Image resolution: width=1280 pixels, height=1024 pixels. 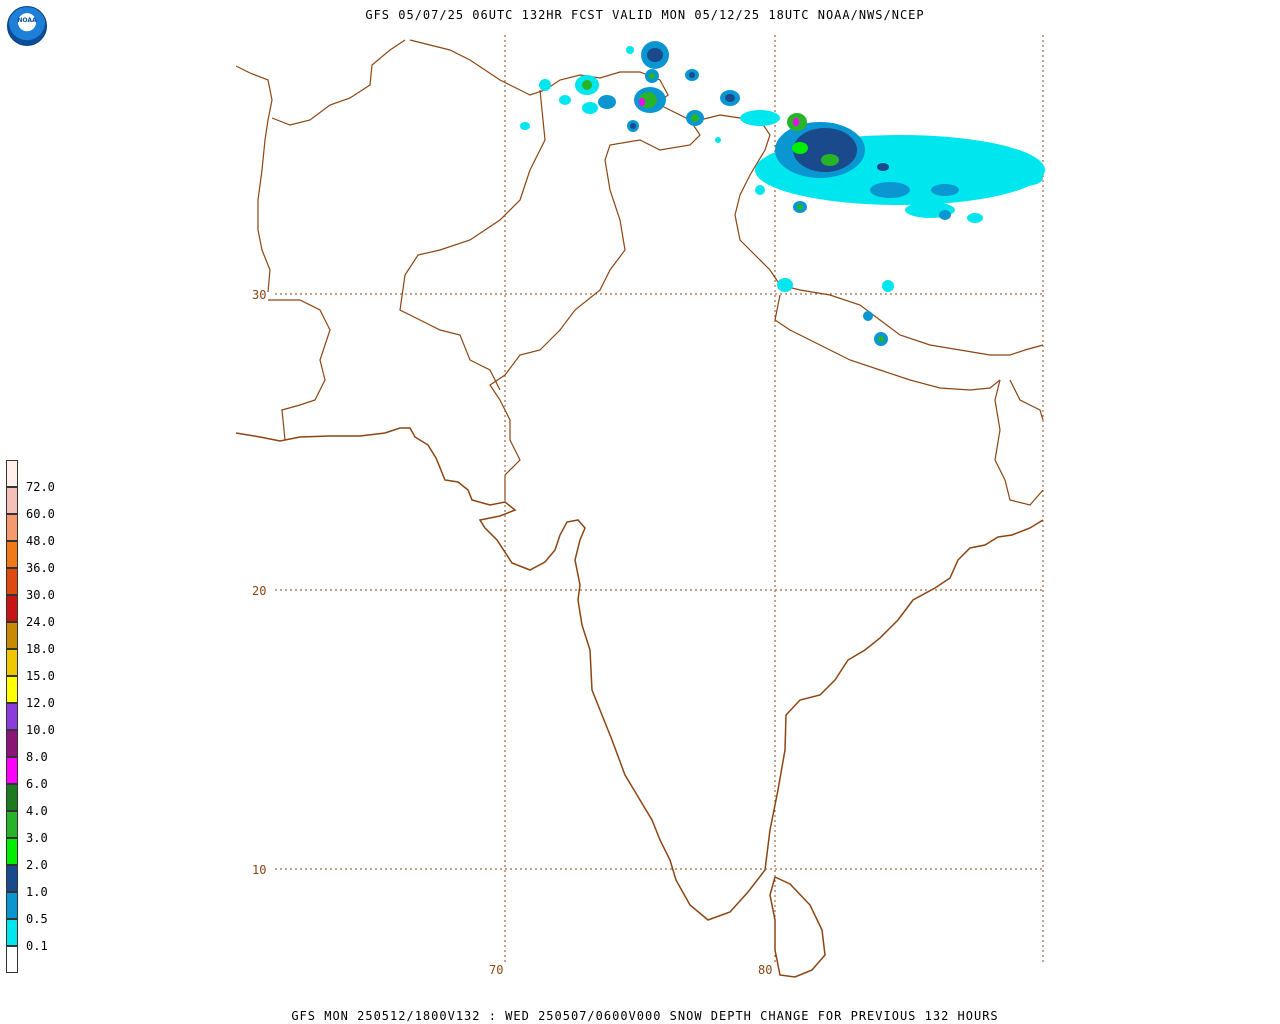 I want to click on legend-label: 12.0, so click(x=40, y=703).